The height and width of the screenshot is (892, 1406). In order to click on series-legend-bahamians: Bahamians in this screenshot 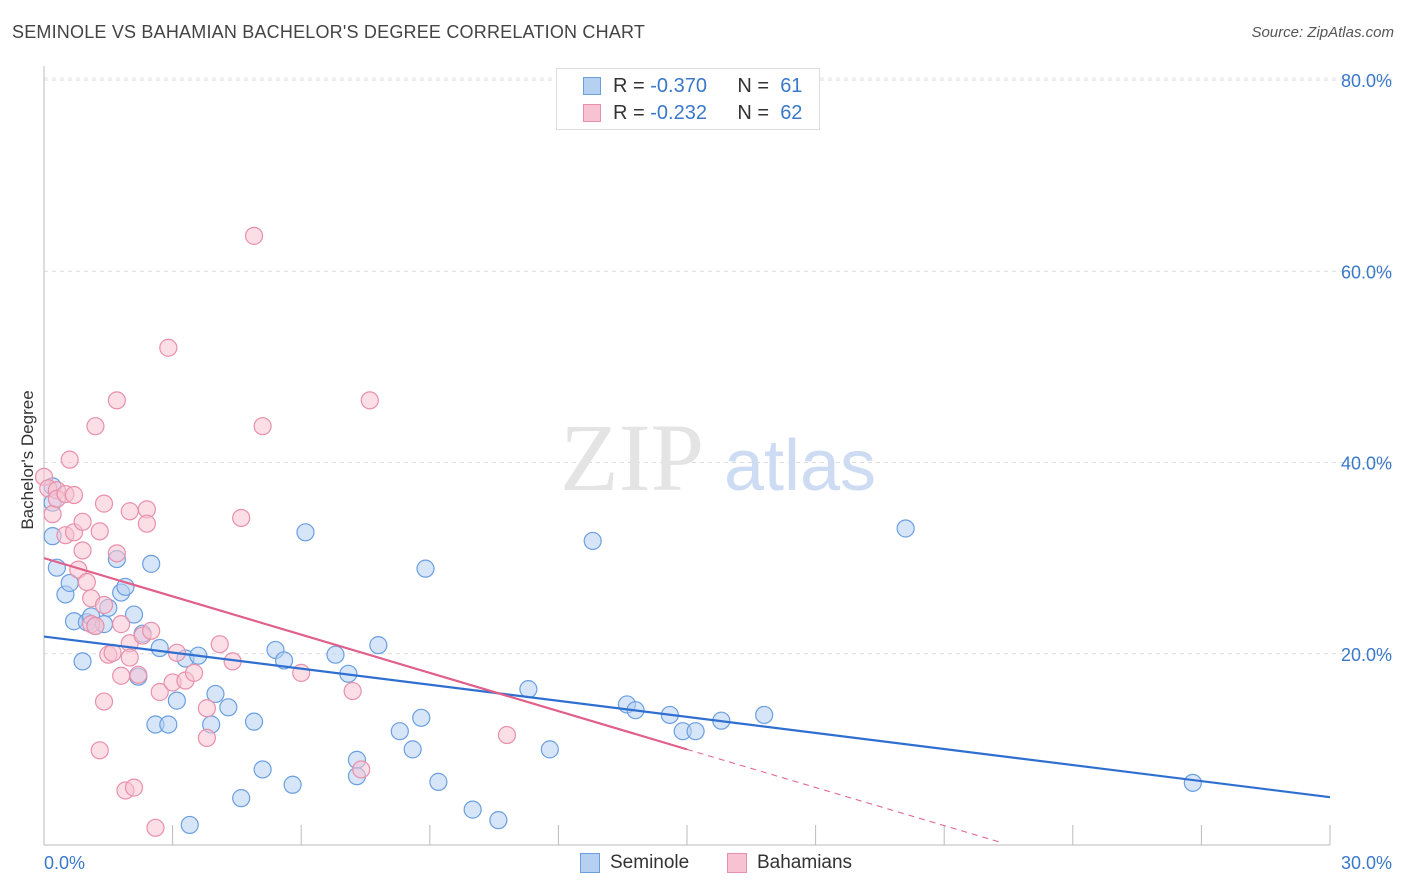, I will do `click(789, 863)`.